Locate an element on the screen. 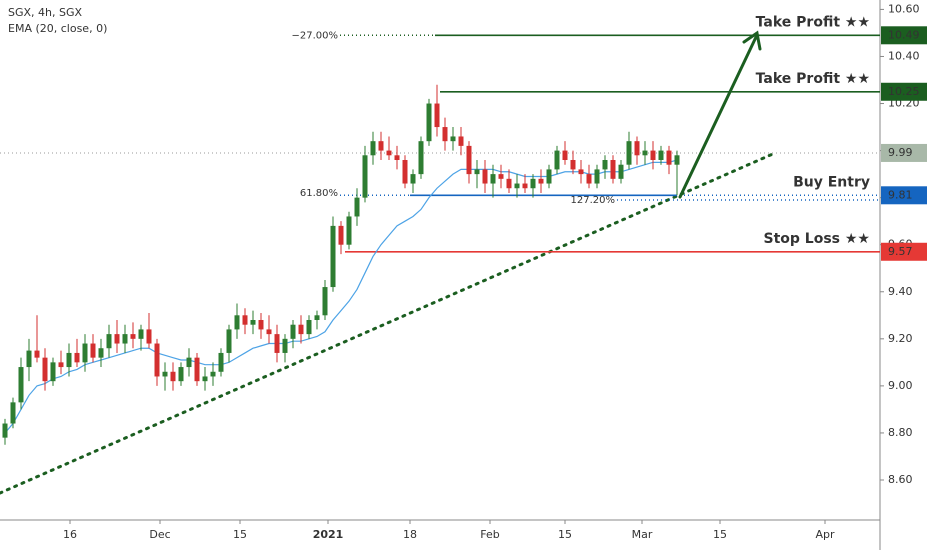  level-label: Take Profit ★★ is located at coordinates (813, 79).